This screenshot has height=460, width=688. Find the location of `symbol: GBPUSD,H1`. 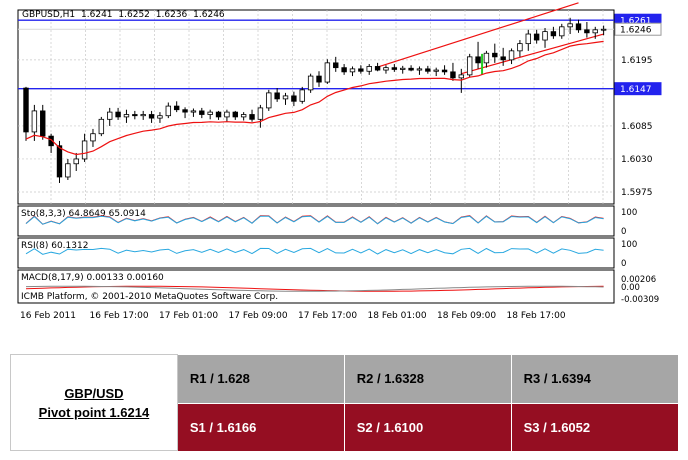

symbol: GBPUSD,H1 is located at coordinates (48, 15).